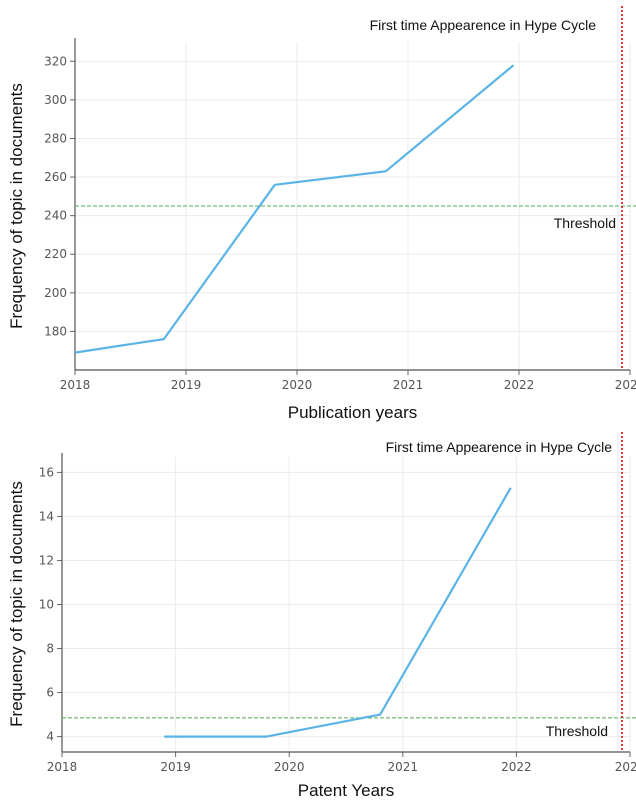 This screenshot has height=800, width=636. What do you see at coordinates (50, 693) in the screenshot?
I see `y-tick-label: 6` at bounding box center [50, 693].